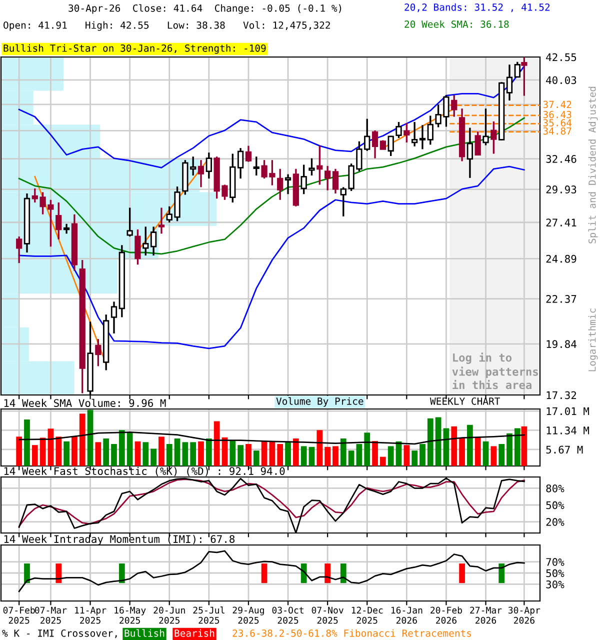  Describe the element at coordinates (557, 104) in the screenshot. I see `ref-line-label: 37.42` at that location.